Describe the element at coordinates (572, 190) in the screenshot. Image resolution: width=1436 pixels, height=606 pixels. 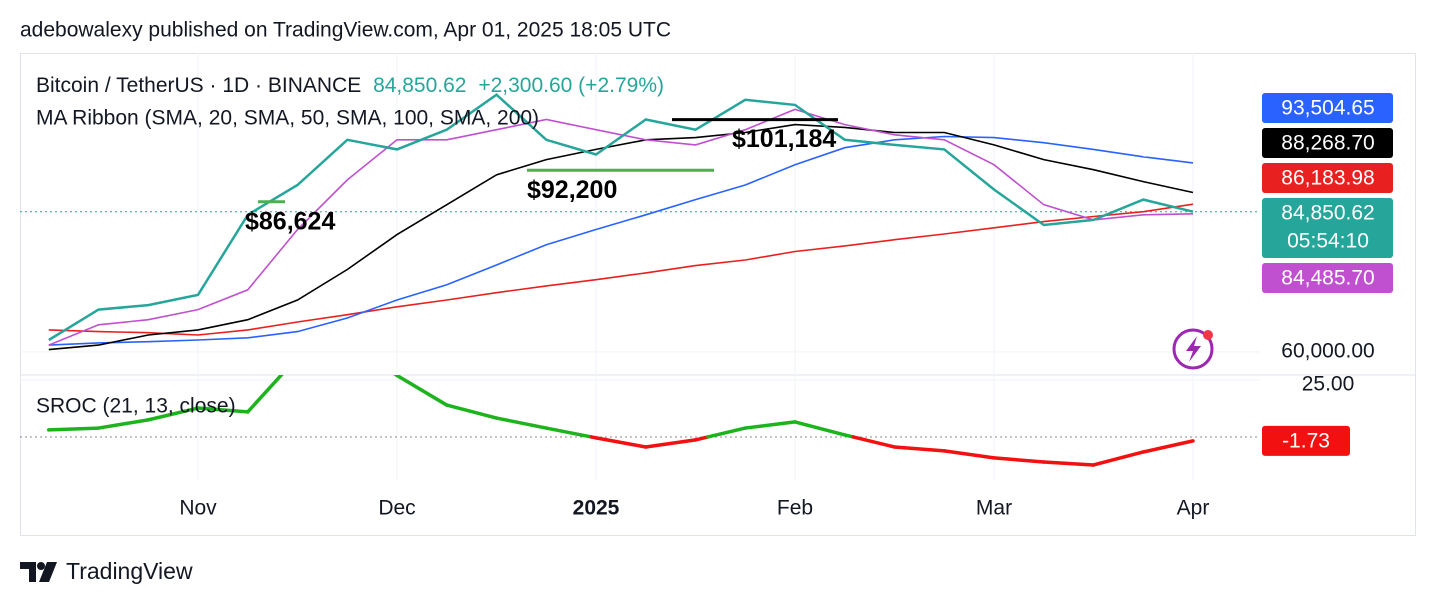
I see `level-label: $92,200` at that location.